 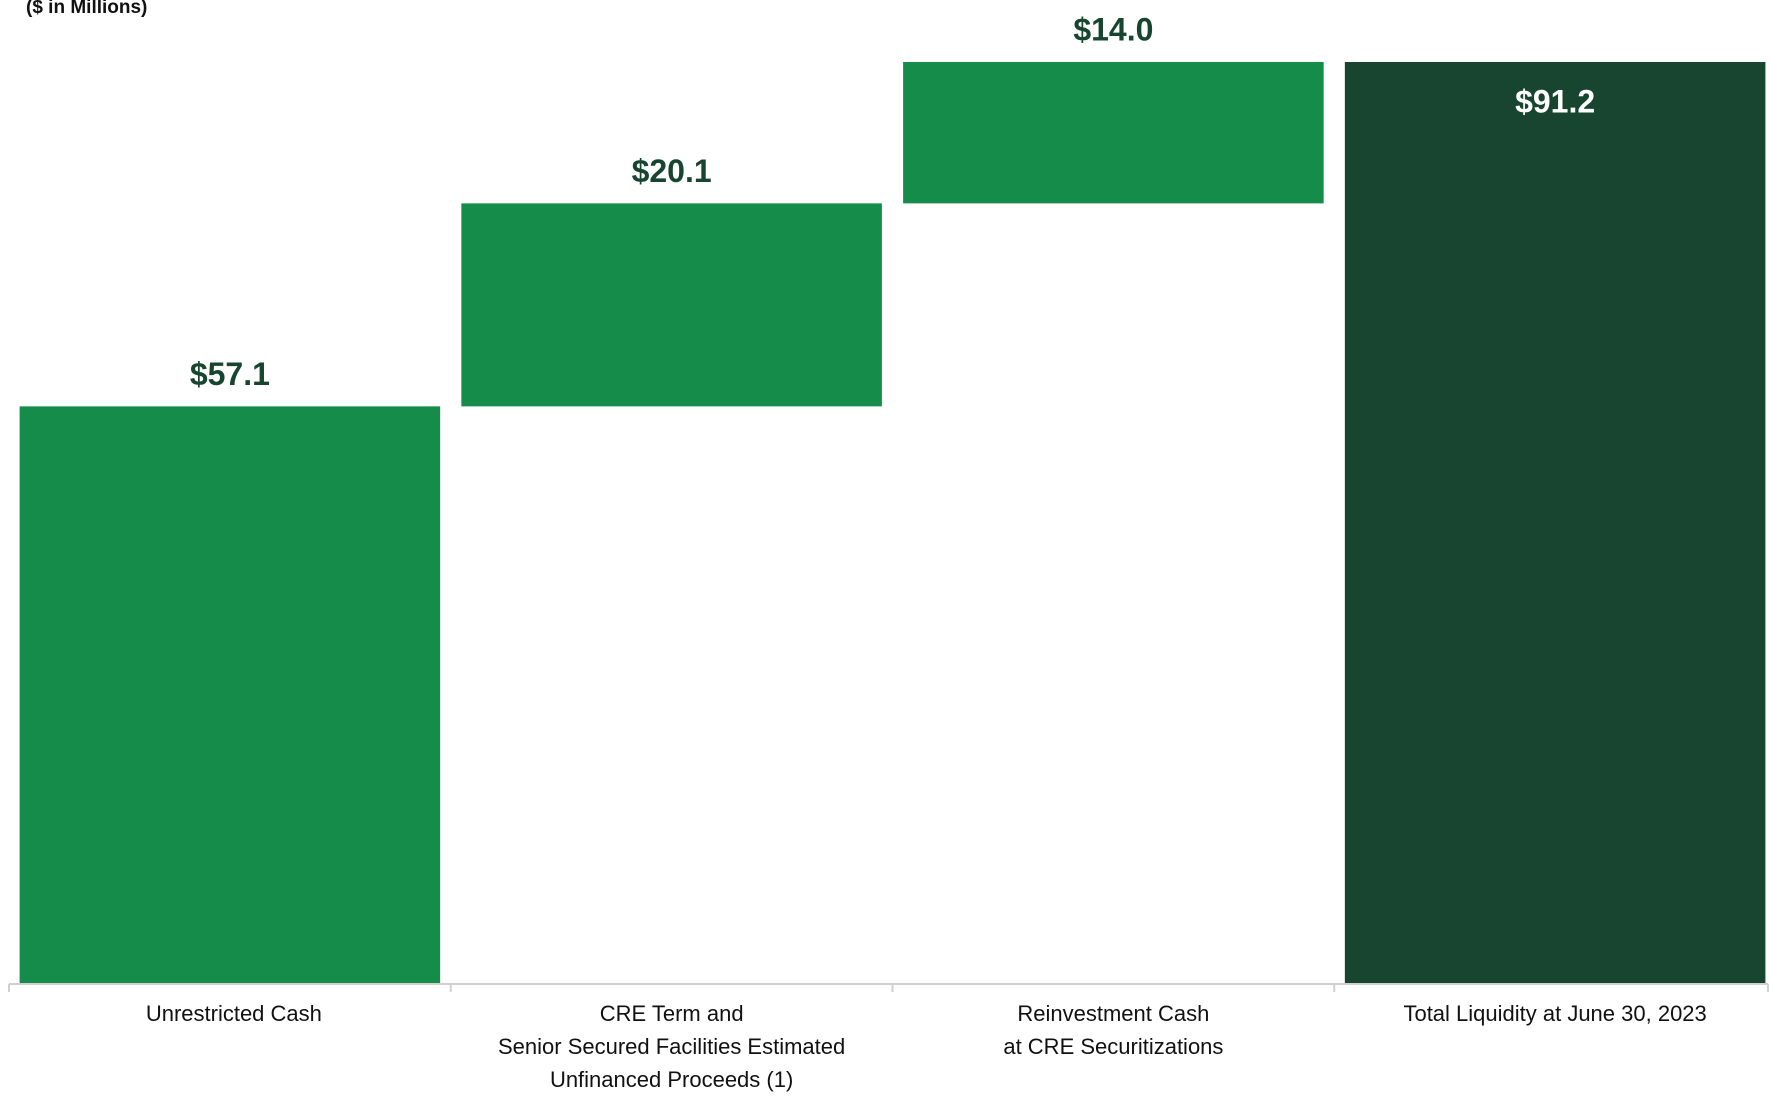 What do you see at coordinates (1113, 29) in the screenshot?
I see `value-label: $14.0` at bounding box center [1113, 29].